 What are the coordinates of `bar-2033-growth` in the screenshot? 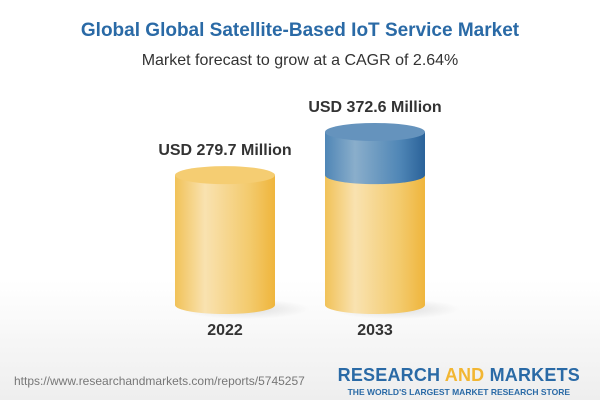 It's located at (375, 158).